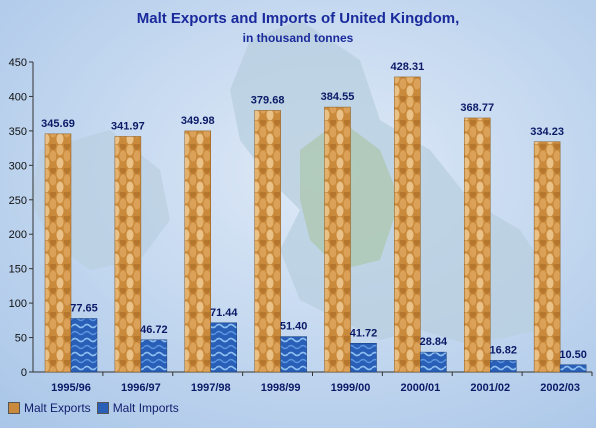  Describe the element at coordinates (154, 330) in the screenshot. I see `data-label-imports: 46.72` at that location.